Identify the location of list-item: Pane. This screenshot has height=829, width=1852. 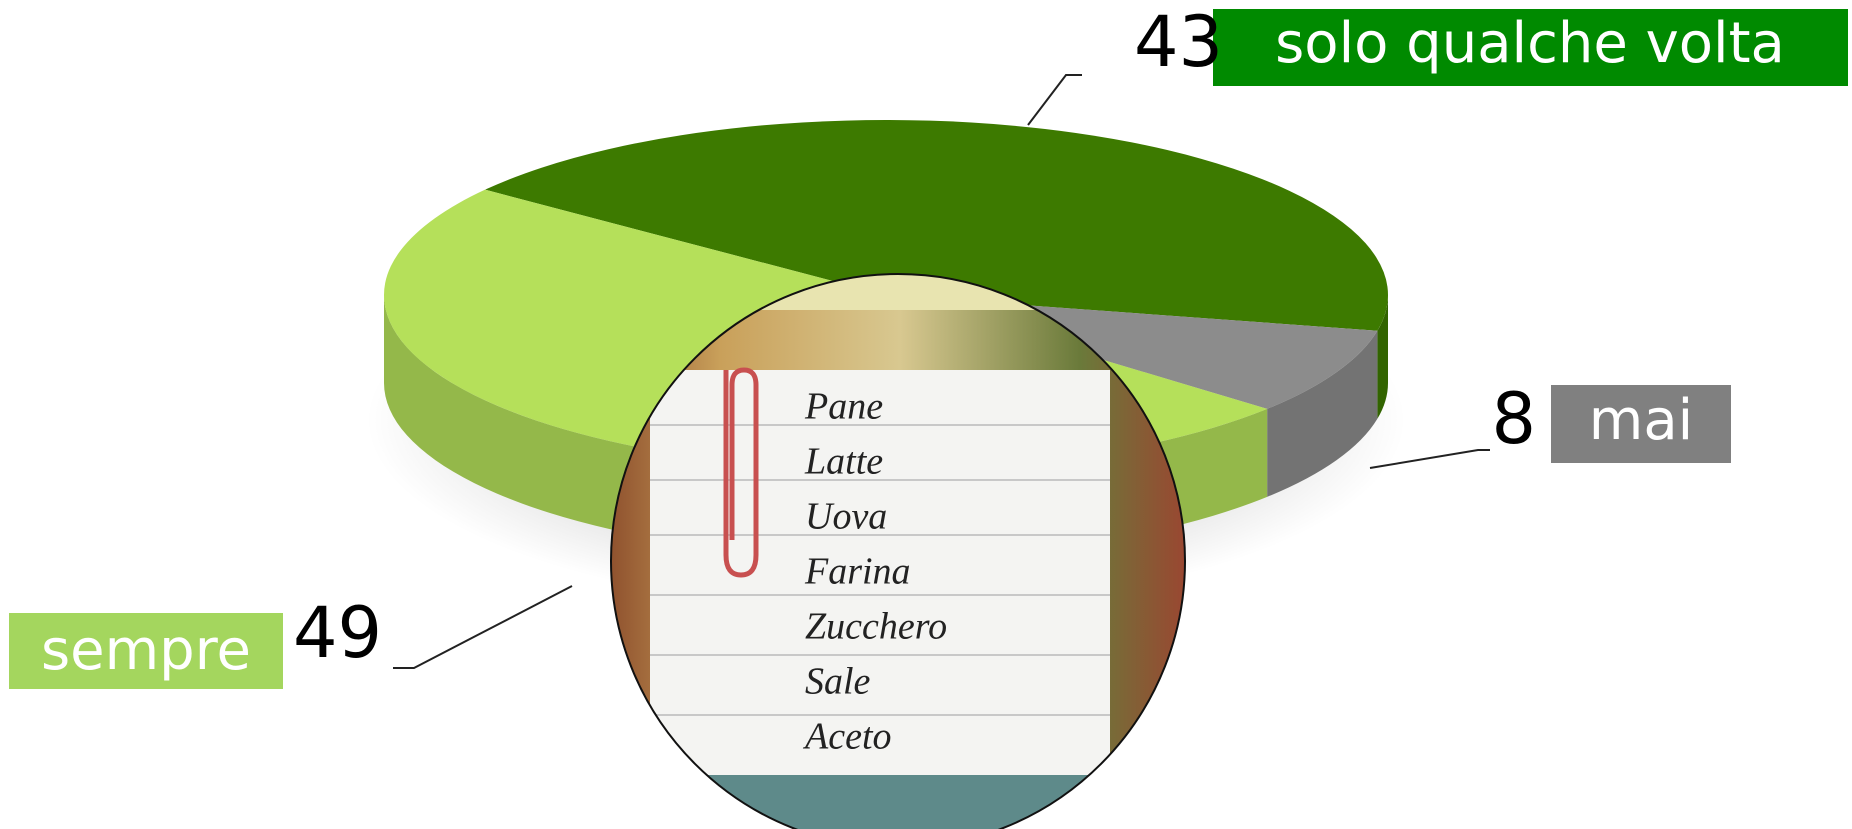
(843, 407).